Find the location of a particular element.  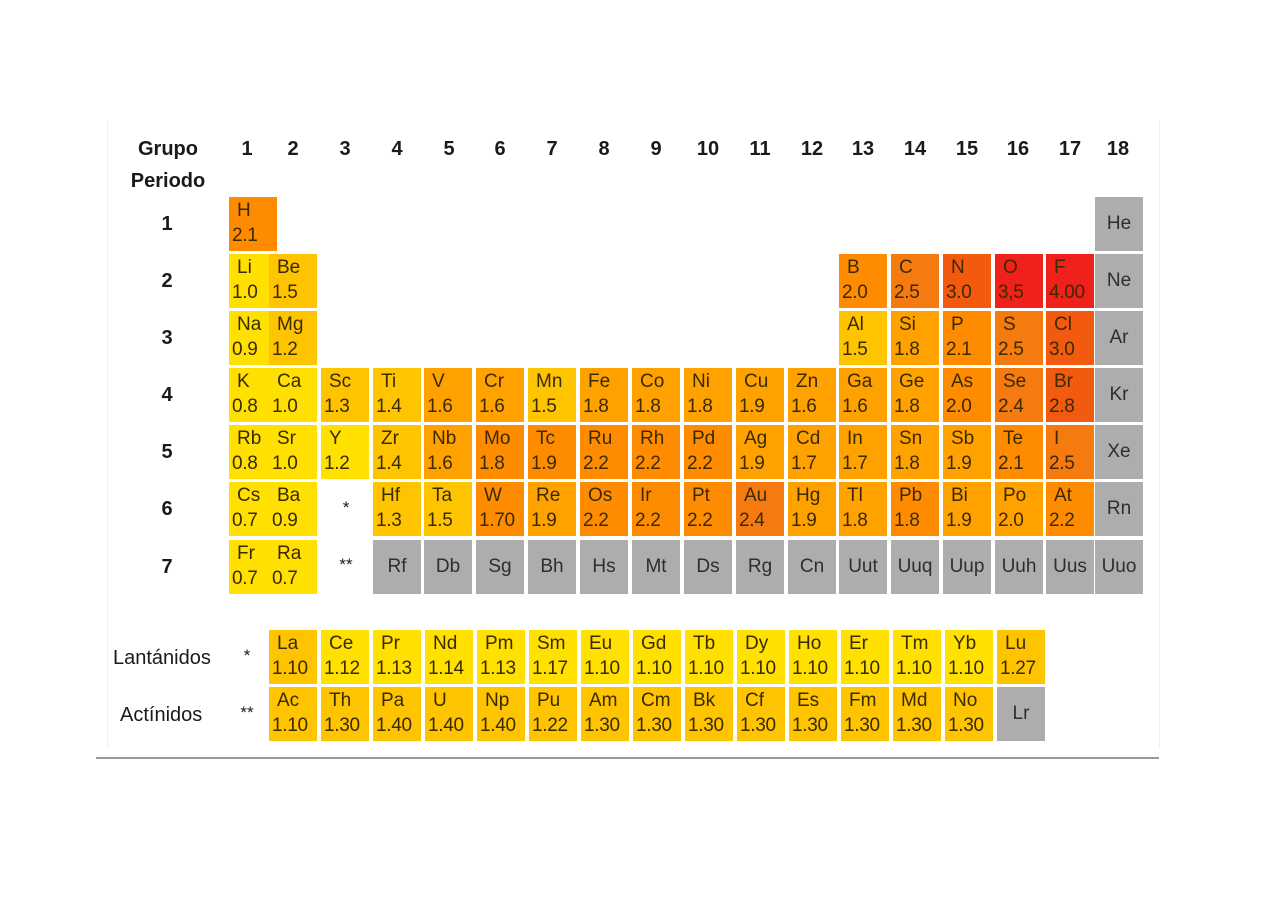

group-number-14: 14 is located at coordinates (915, 149).